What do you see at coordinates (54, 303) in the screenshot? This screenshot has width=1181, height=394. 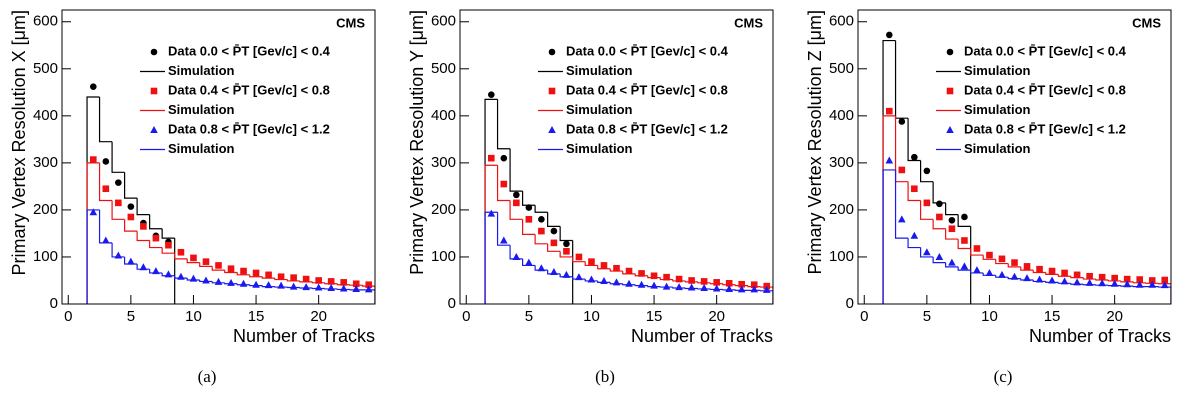 I see `y-tick-label: 0` at bounding box center [54, 303].